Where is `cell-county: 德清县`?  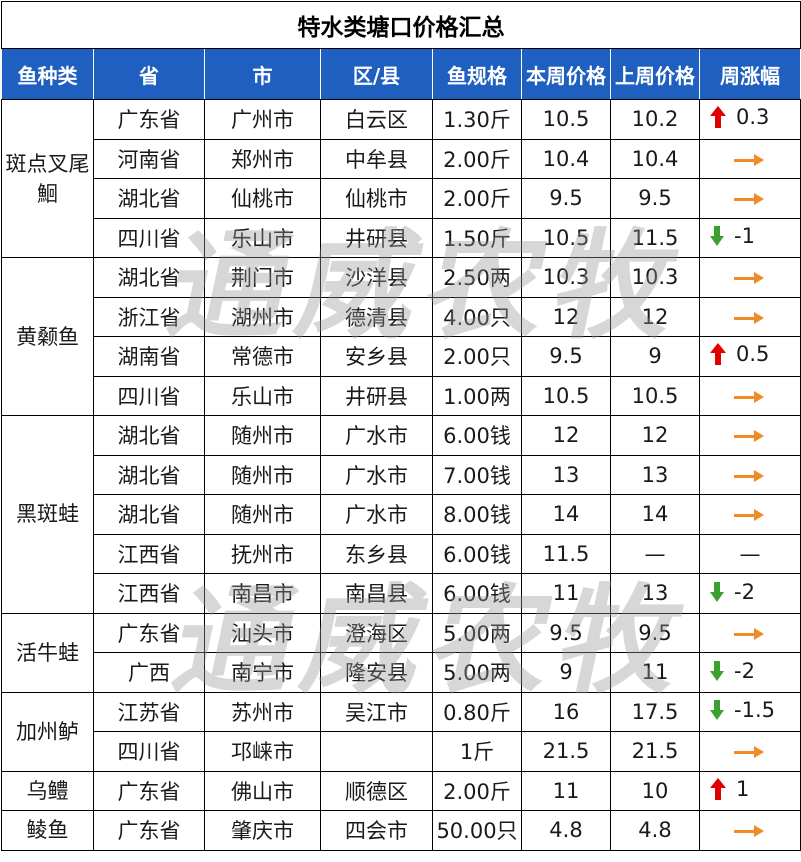 cell-county: 德清县 is located at coordinates (376, 316).